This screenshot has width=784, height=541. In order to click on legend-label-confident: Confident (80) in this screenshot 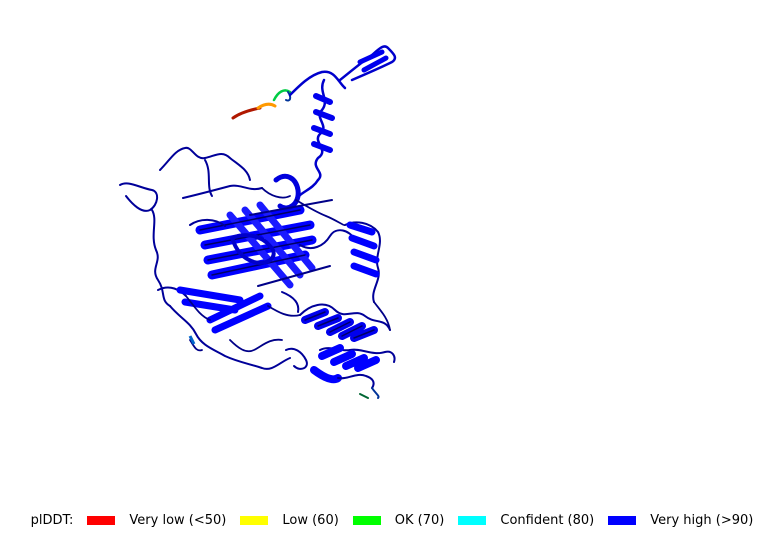, I will do `click(547, 520)`.